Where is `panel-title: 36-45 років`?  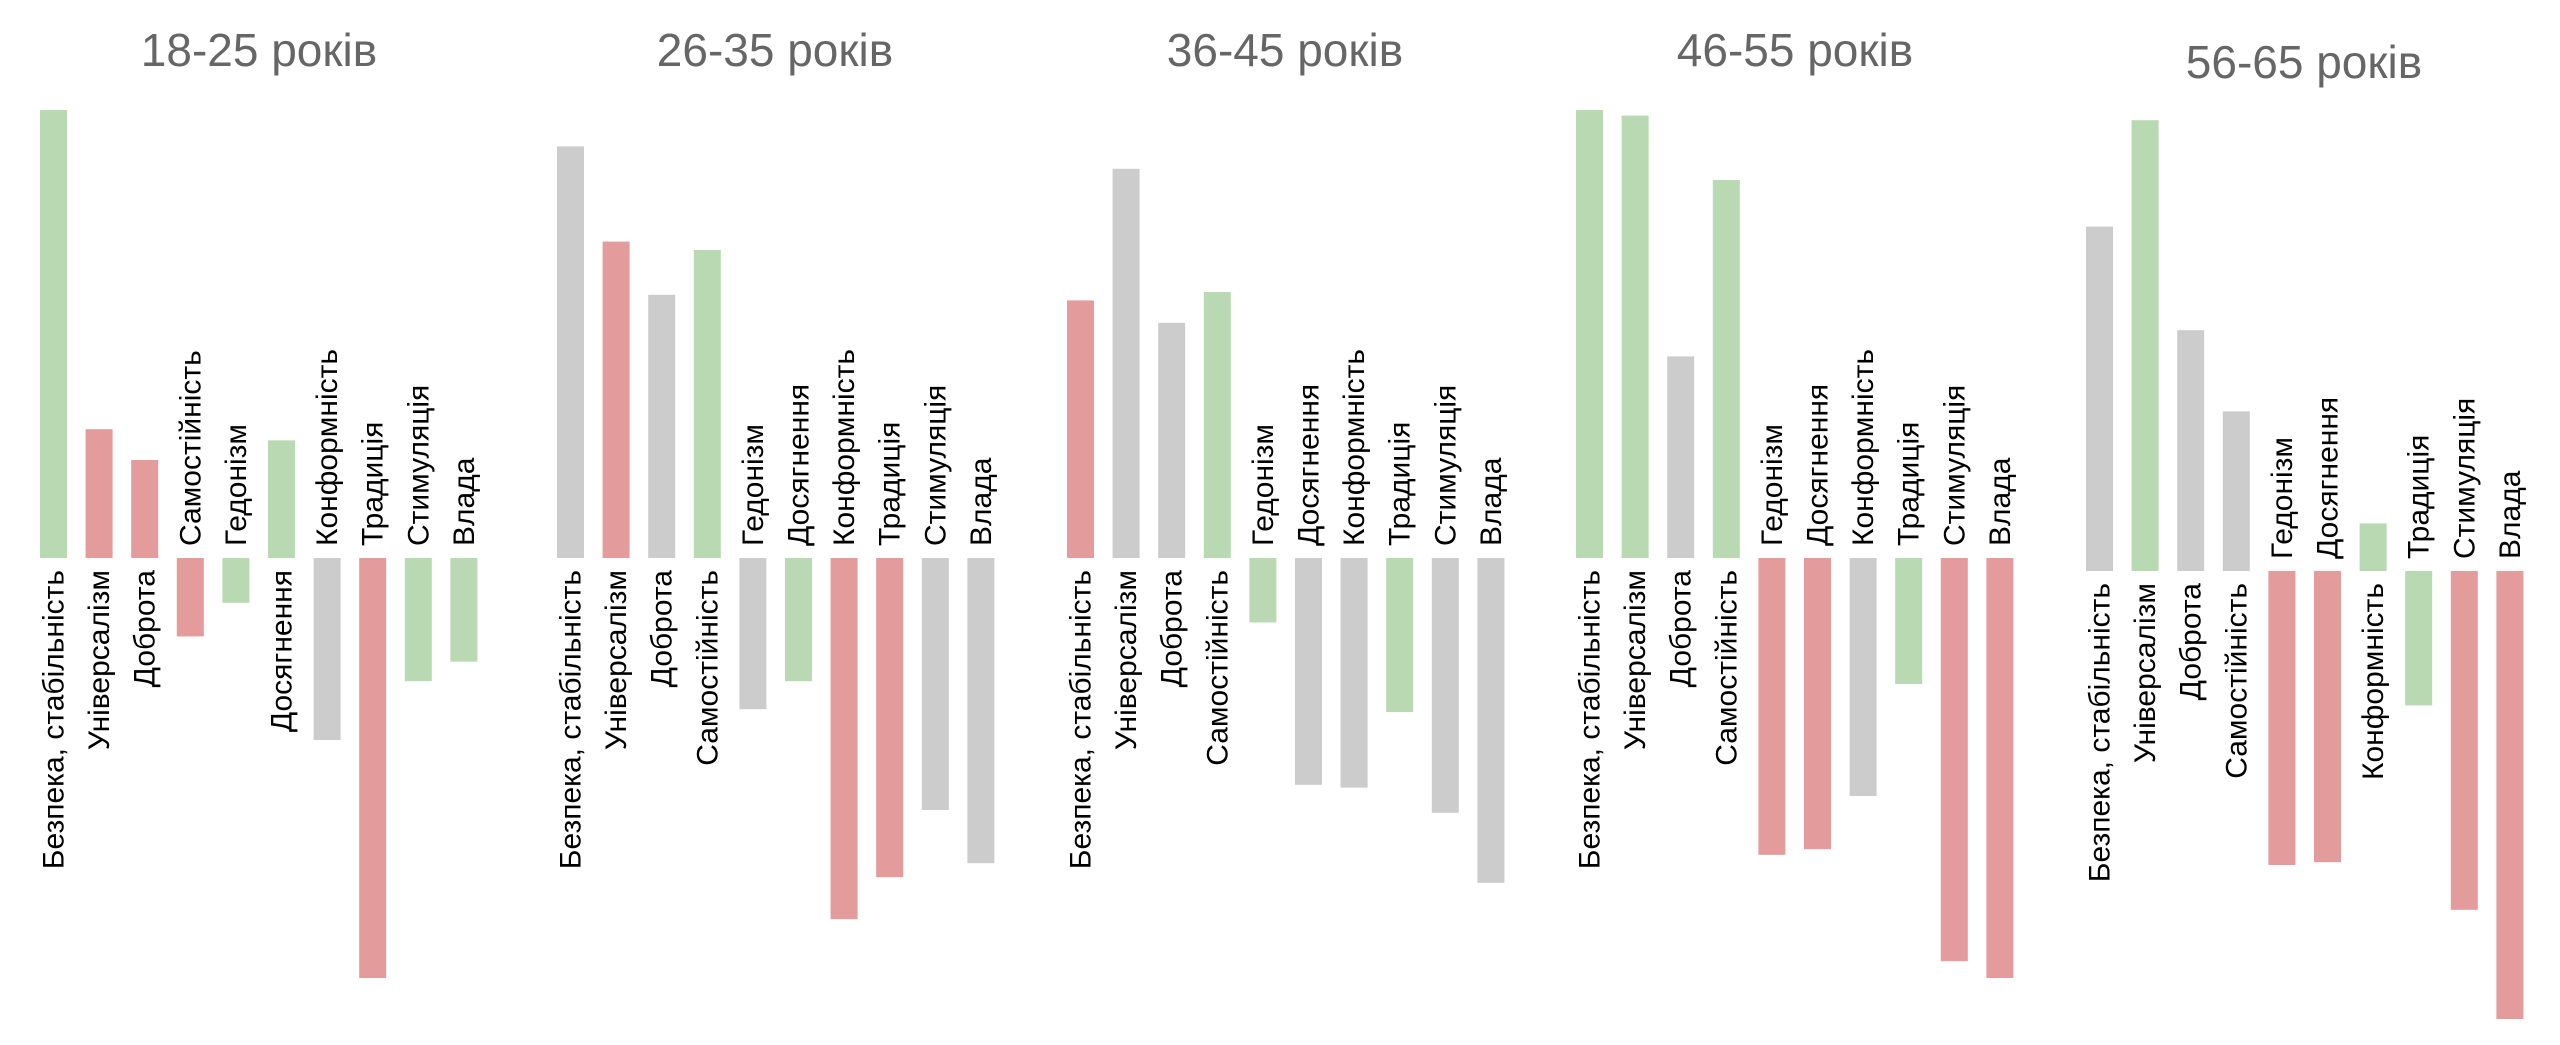
panel-title: 36-45 років is located at coordinates (1285, 50).